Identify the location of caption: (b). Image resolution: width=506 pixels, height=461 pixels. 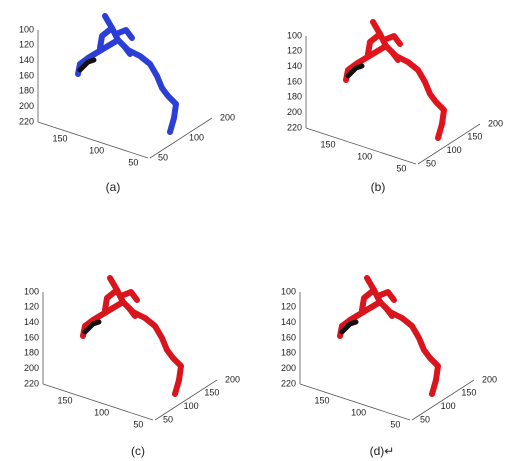
(378, 187).